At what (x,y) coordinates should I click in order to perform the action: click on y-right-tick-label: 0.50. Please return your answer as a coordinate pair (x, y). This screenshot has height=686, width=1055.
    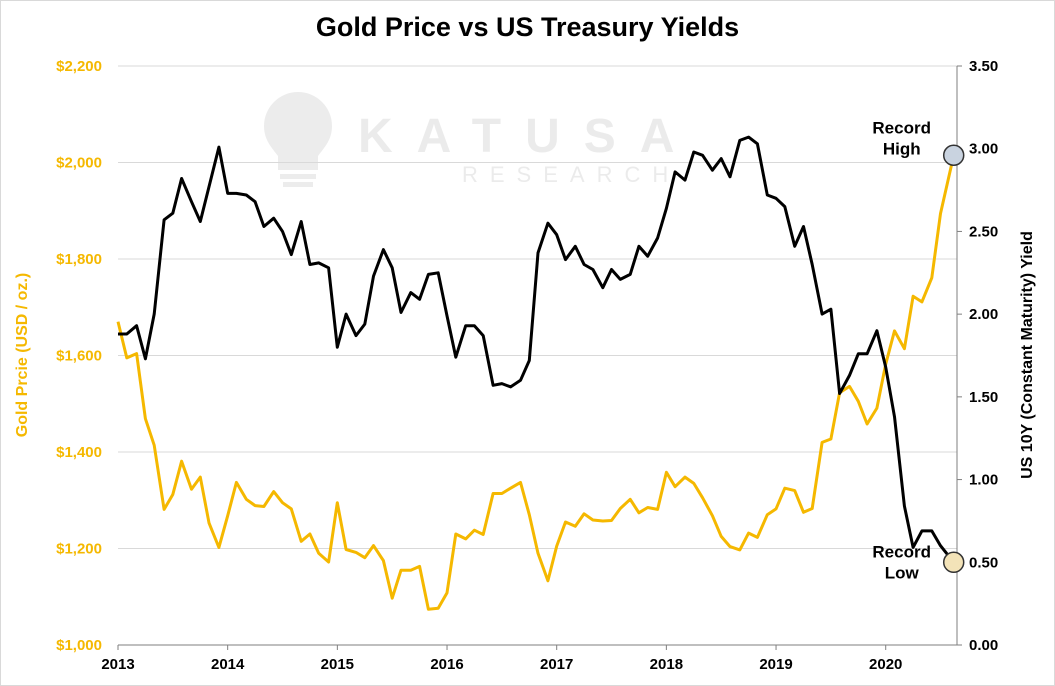
    Looking at the image, I should click on (983, 562).